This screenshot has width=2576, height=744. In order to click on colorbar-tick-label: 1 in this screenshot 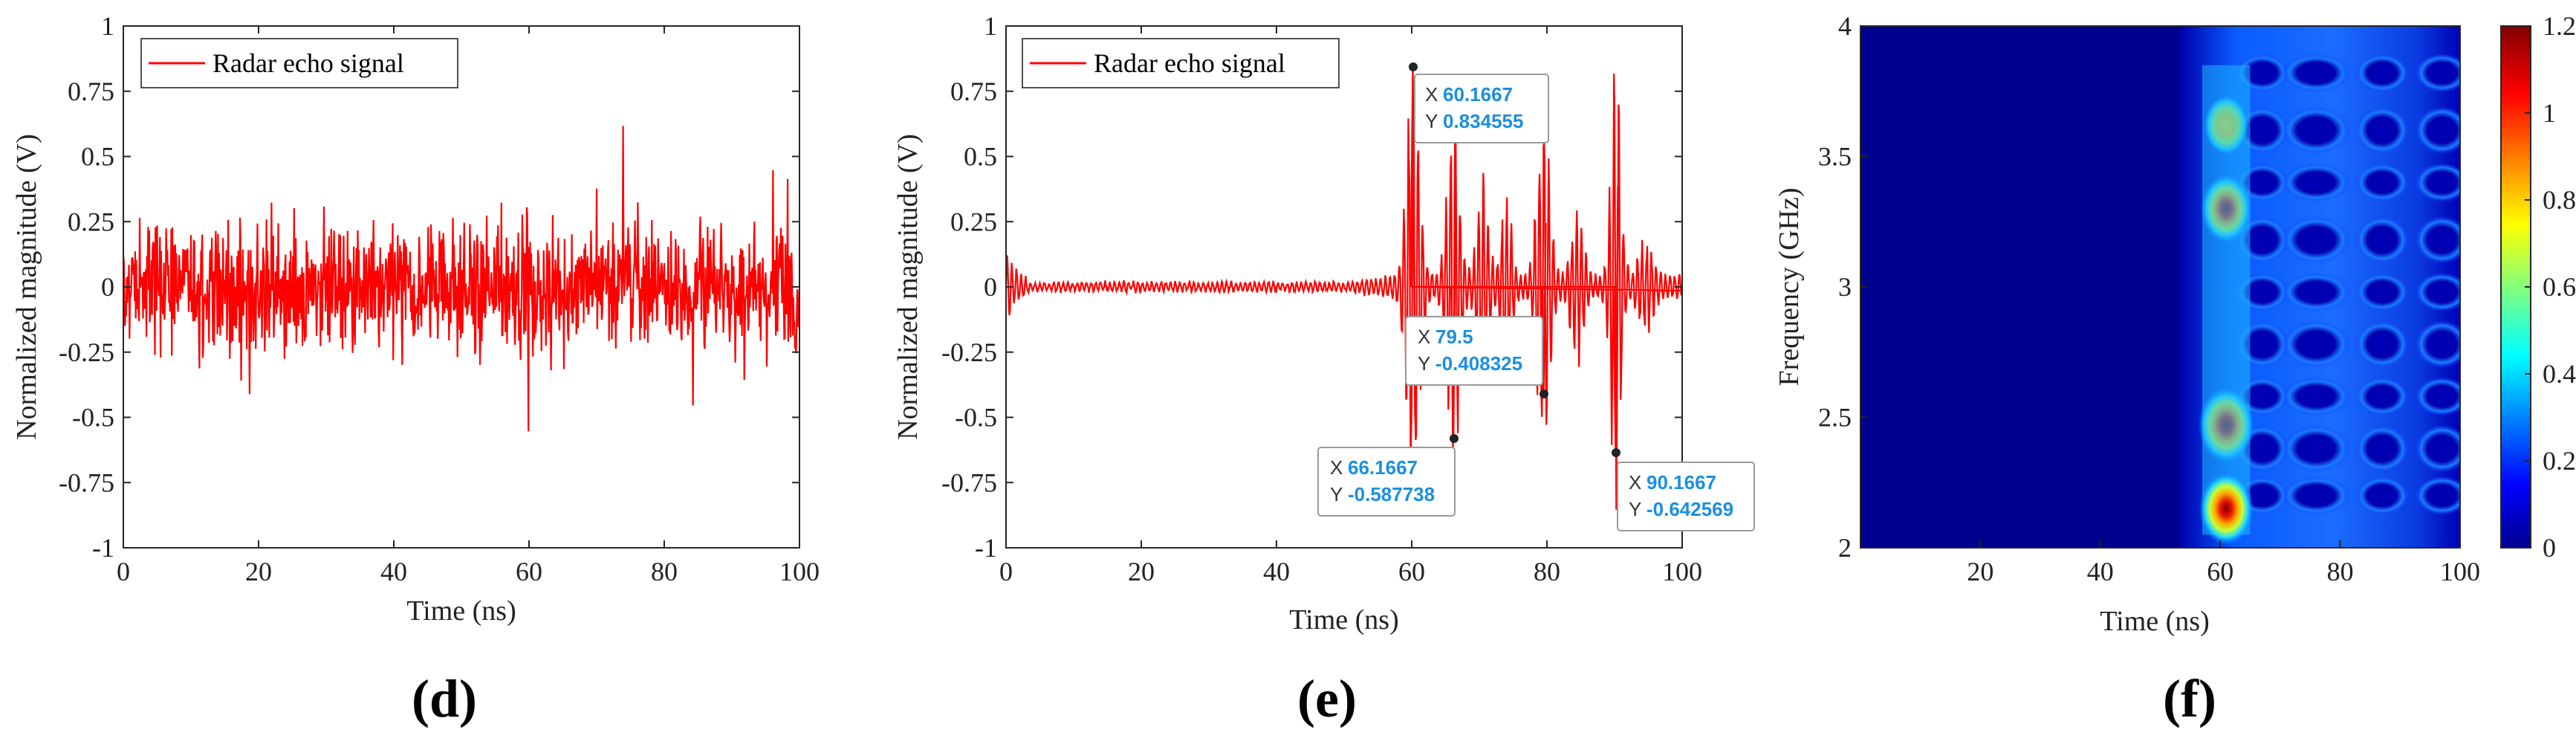, I will do `click(2549, 113)`.